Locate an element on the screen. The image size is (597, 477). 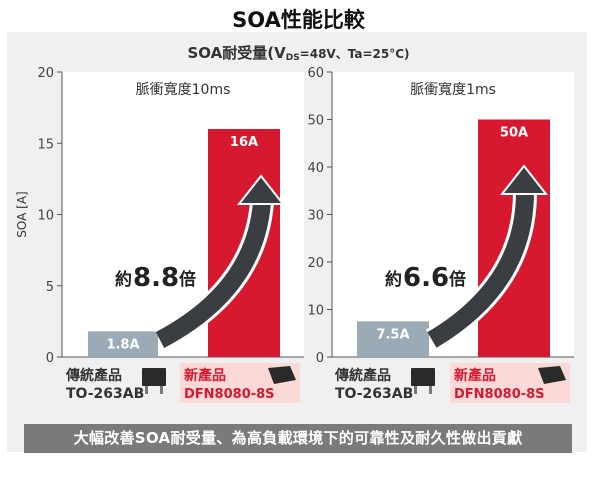
subtitle-subscript: DS is located at coordinates (292, 58).